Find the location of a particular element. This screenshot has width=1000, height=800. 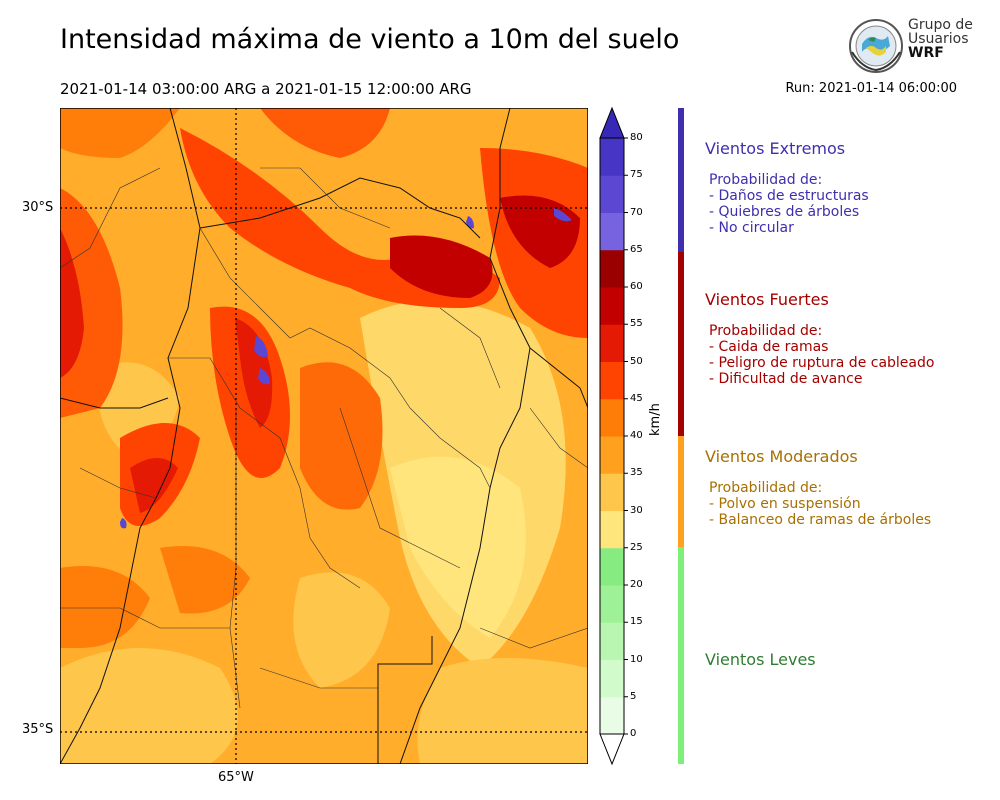

colorbar-unit: km/h is located at coordinates (655, 419).